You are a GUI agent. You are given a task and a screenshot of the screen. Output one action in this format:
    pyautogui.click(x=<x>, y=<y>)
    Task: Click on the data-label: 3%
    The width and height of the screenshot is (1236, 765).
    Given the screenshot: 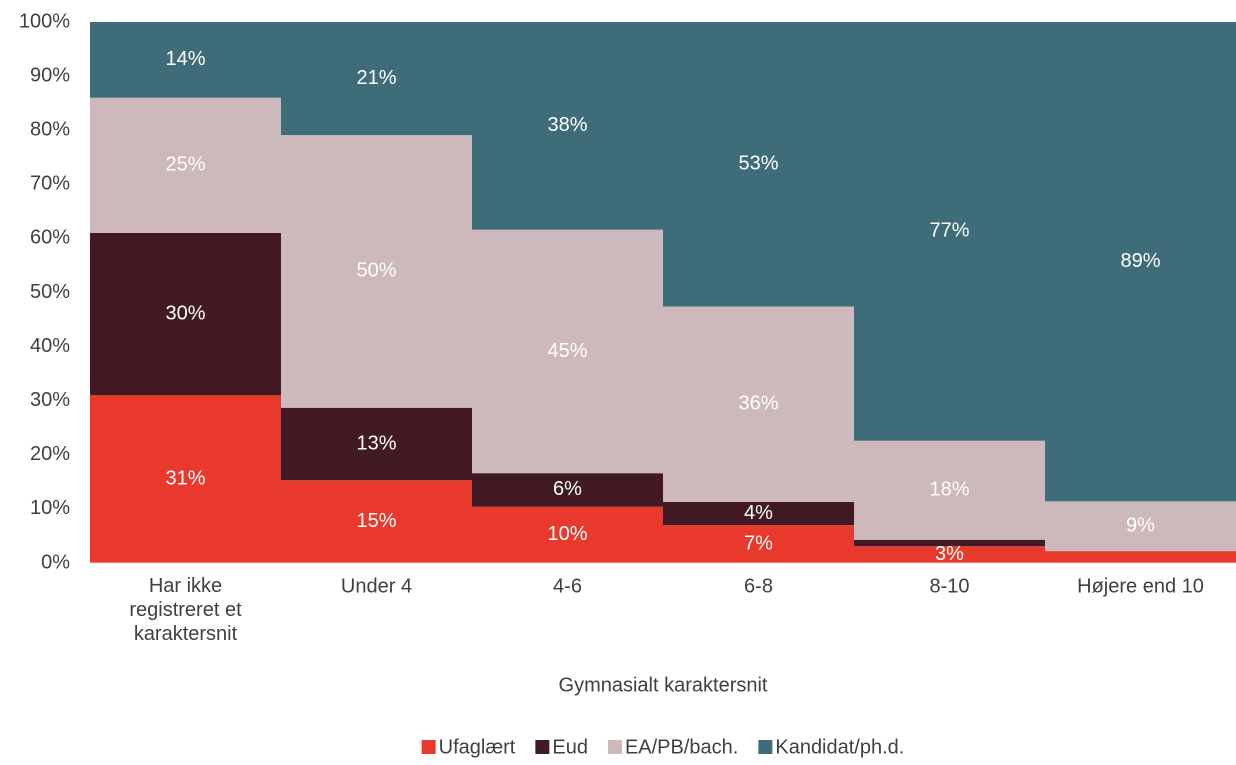 What is the action you would take?
    pyautogui.click(x=949, y=554)
    